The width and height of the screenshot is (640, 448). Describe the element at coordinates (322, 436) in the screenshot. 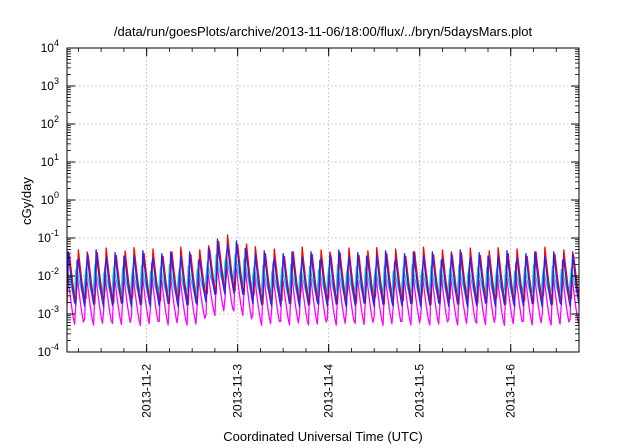

I see `x-axis-label: Coordinated Universal Time (UTC)` at that location.